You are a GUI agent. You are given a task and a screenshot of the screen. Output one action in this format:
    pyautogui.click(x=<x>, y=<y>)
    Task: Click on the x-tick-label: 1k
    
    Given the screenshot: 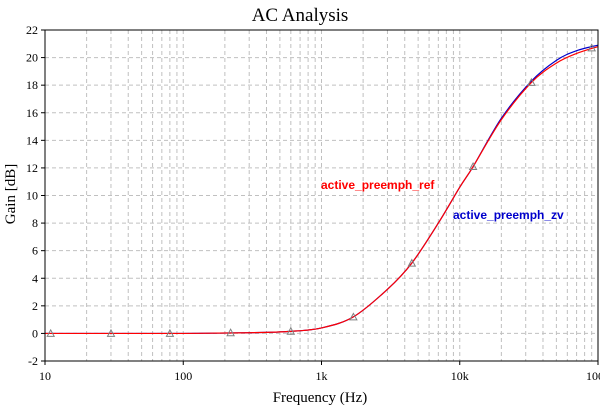 What is the action you would take?
    pyautogui.click(x=322, y=376)
    